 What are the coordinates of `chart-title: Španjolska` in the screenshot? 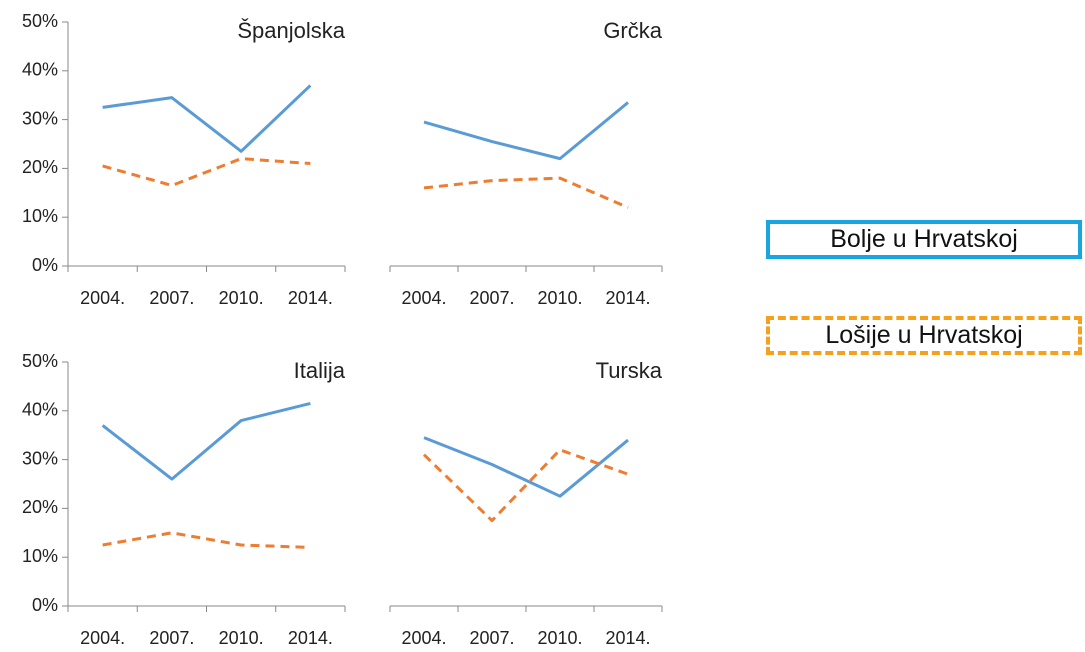 It's located at (291, 30).